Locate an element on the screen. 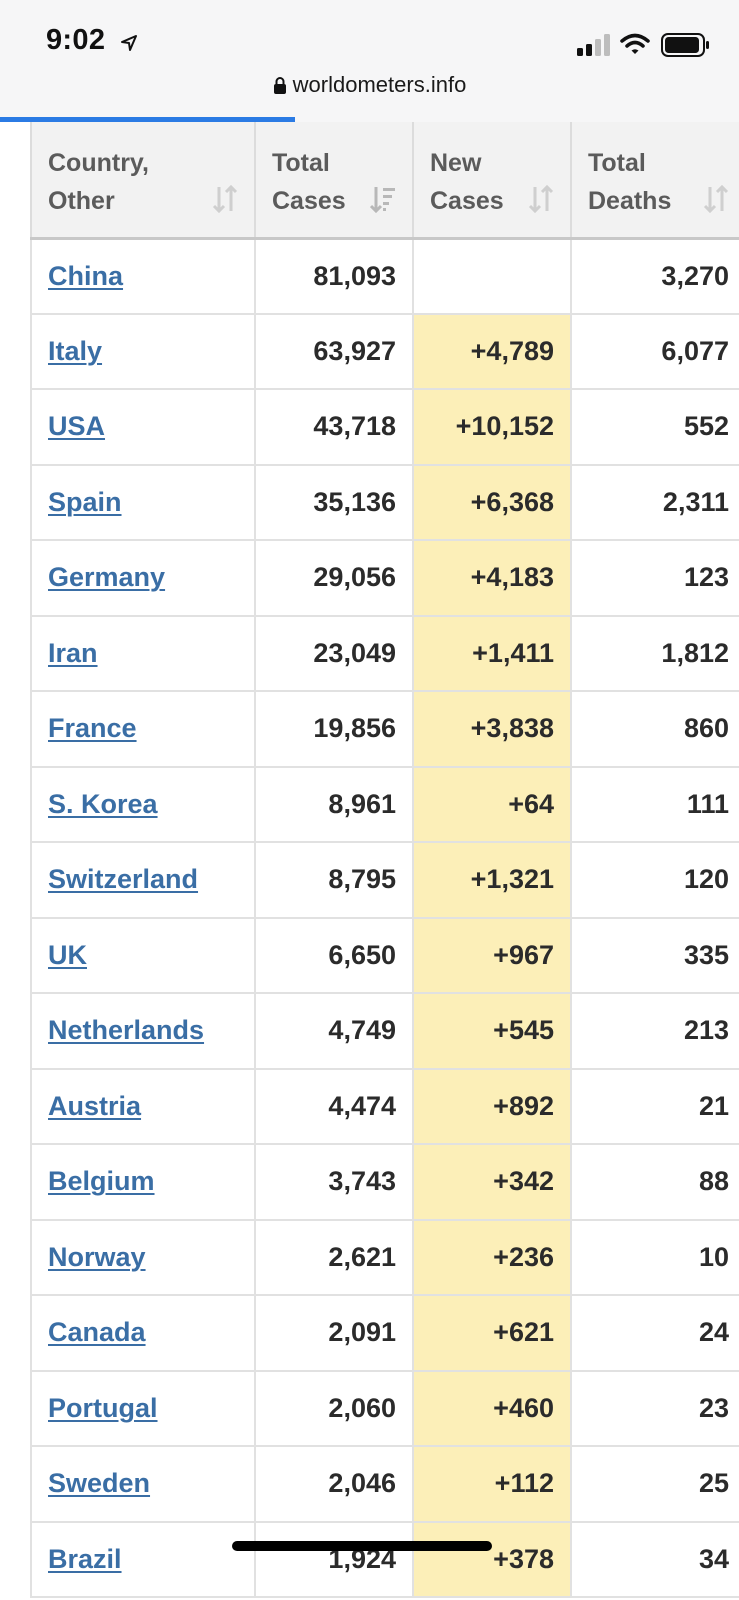 This screenshot has width=739, height=1600. country-cell: Portugal is located at coordinates (143, 1408).